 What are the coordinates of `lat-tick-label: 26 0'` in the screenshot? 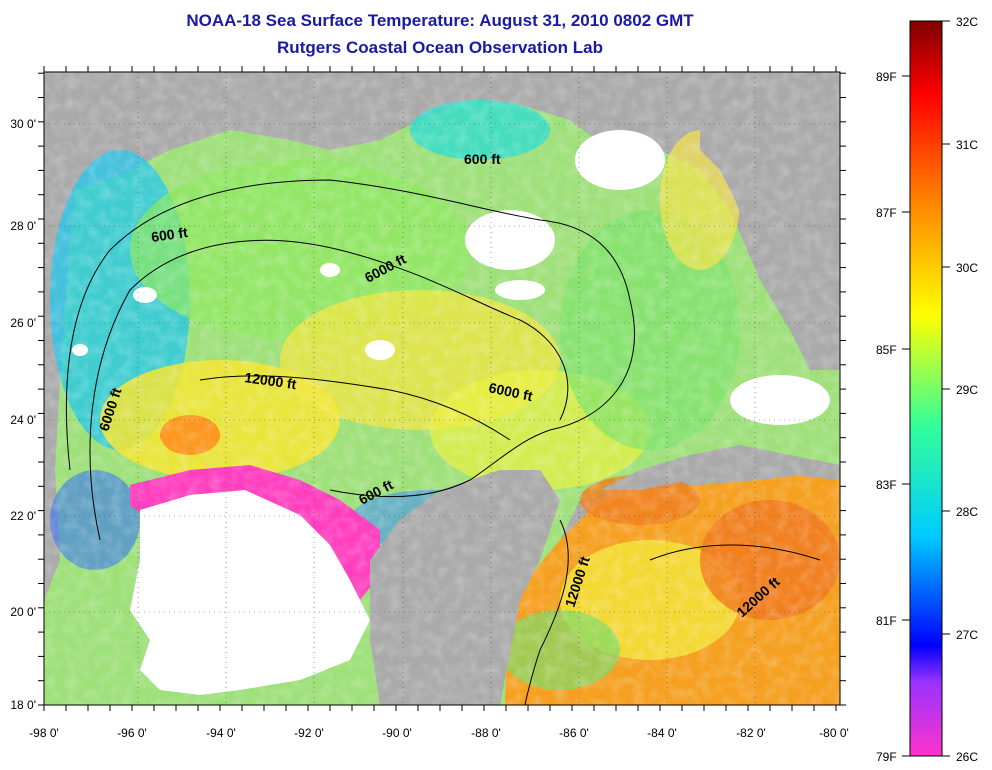 It's located at (23, 323).